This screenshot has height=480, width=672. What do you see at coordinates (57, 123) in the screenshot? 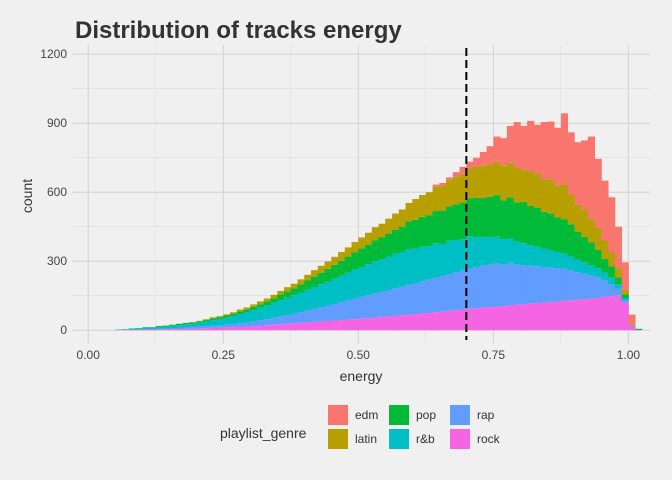
I see `y-tick-label: 900` at bounding box center [57, 123].